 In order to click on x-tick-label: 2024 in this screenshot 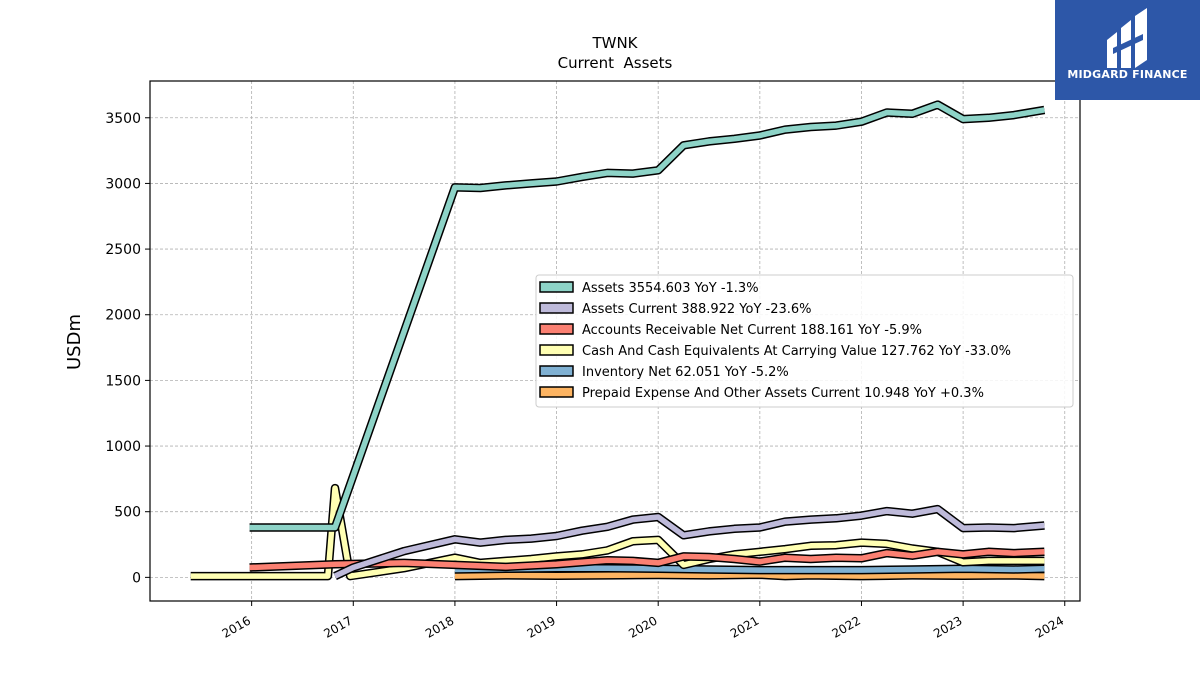, I will do `click(1049, 626)`.